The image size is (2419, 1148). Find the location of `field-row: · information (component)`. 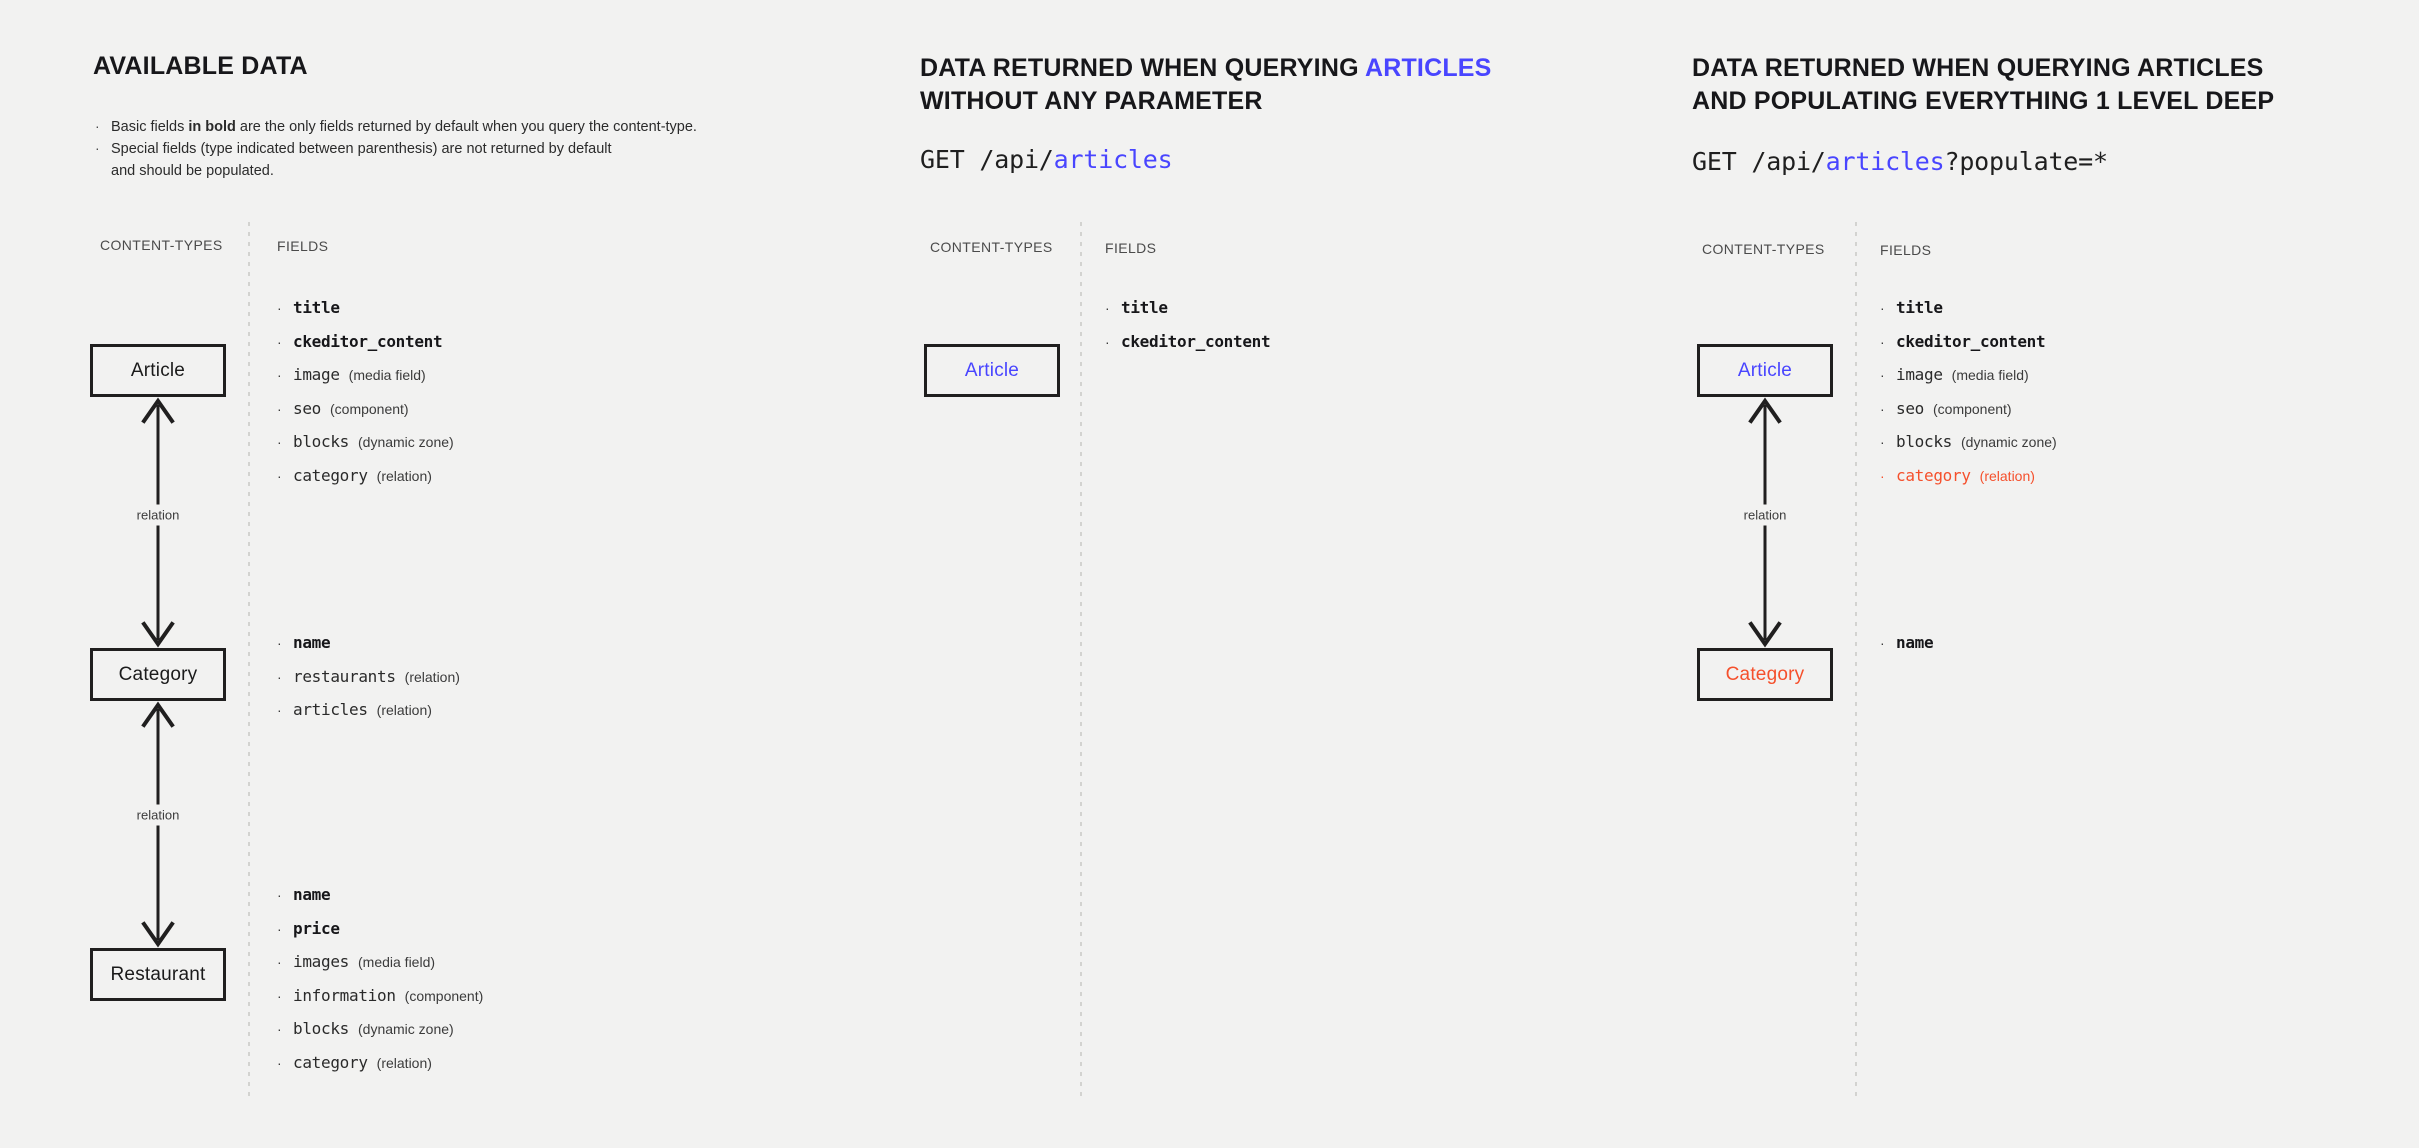

field-row: · information (component) is located at coordinates (380, 996).